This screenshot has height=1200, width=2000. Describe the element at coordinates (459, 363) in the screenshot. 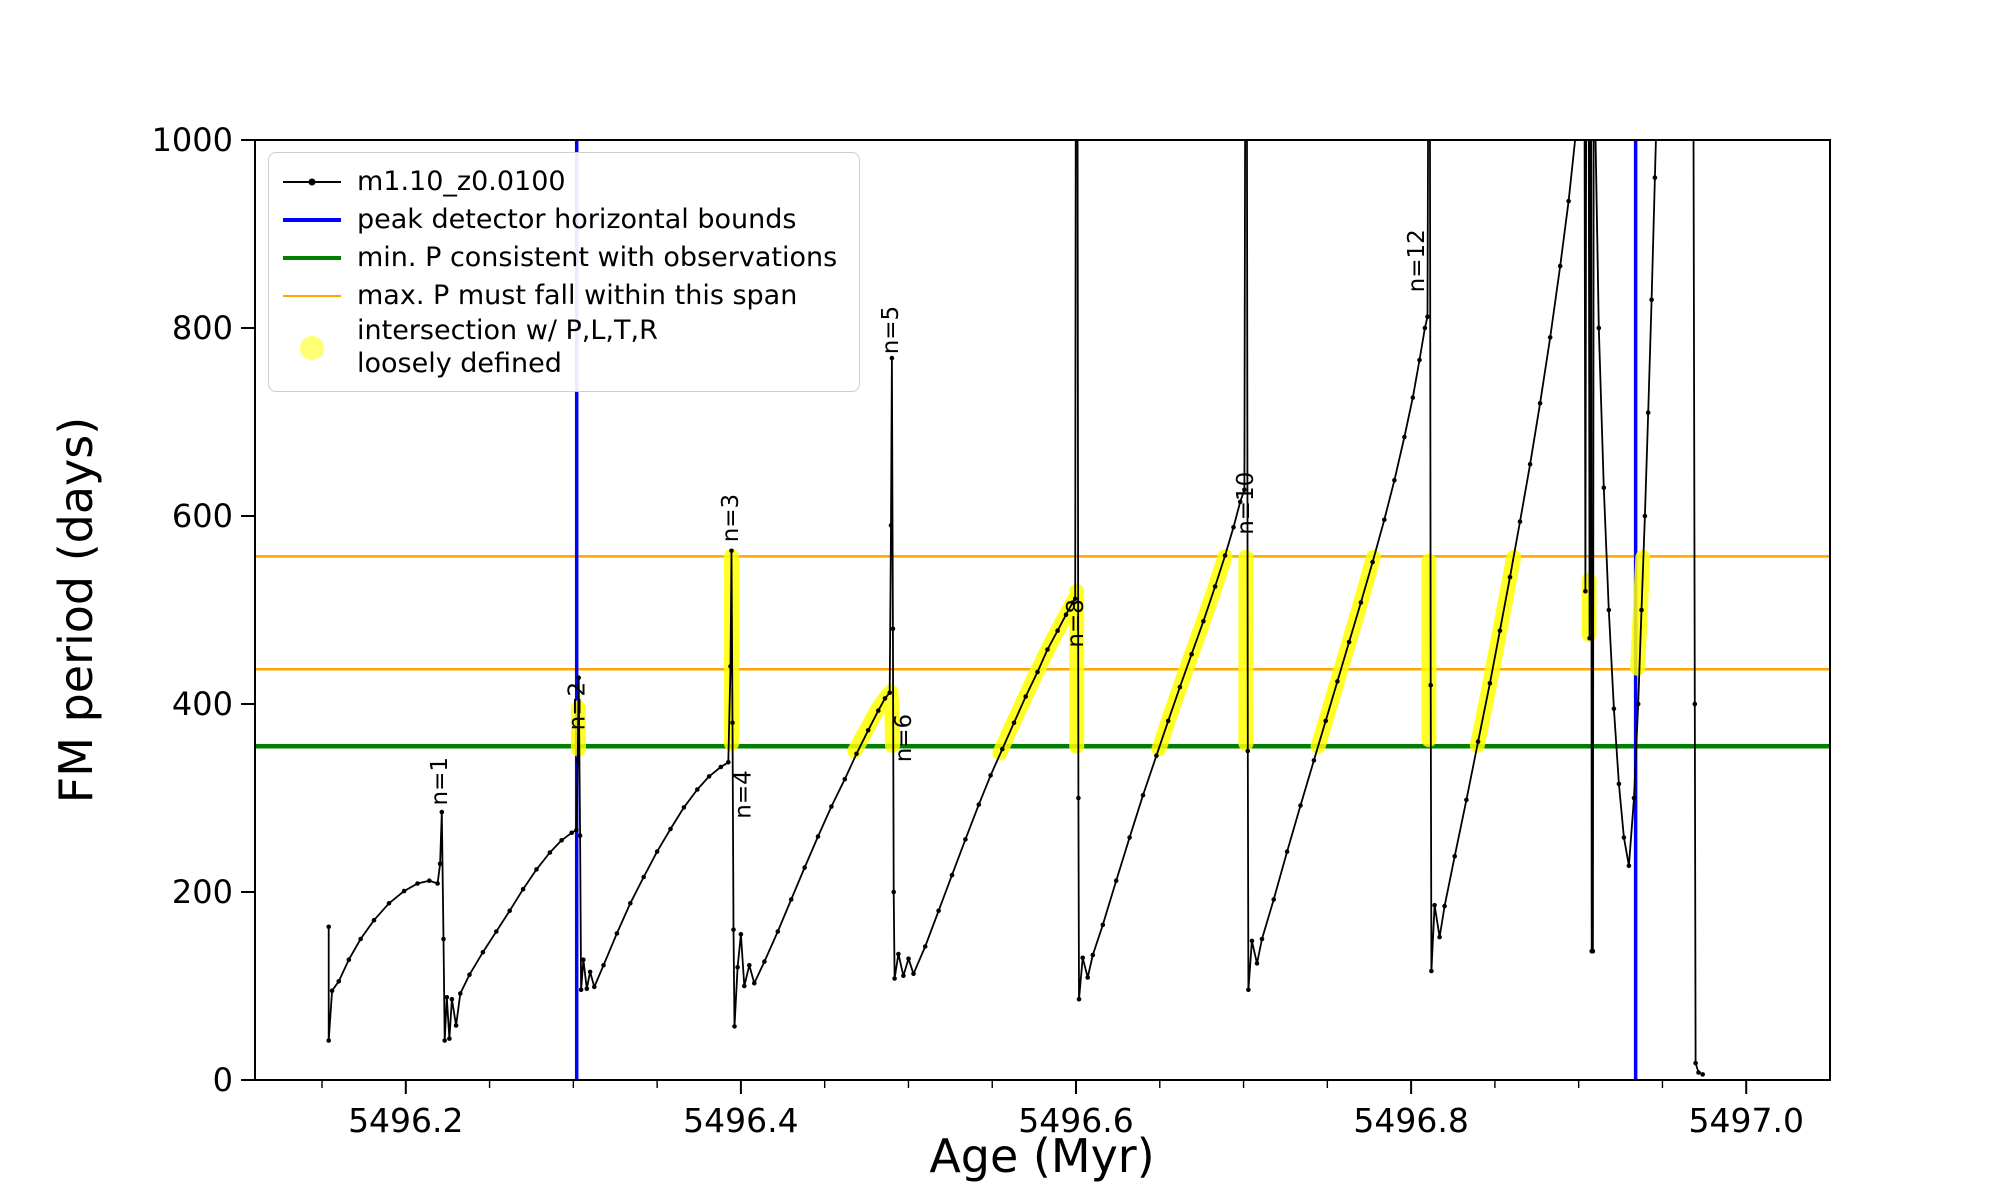

I see `legend-label-intersection-line2: loosely defined` at that location.